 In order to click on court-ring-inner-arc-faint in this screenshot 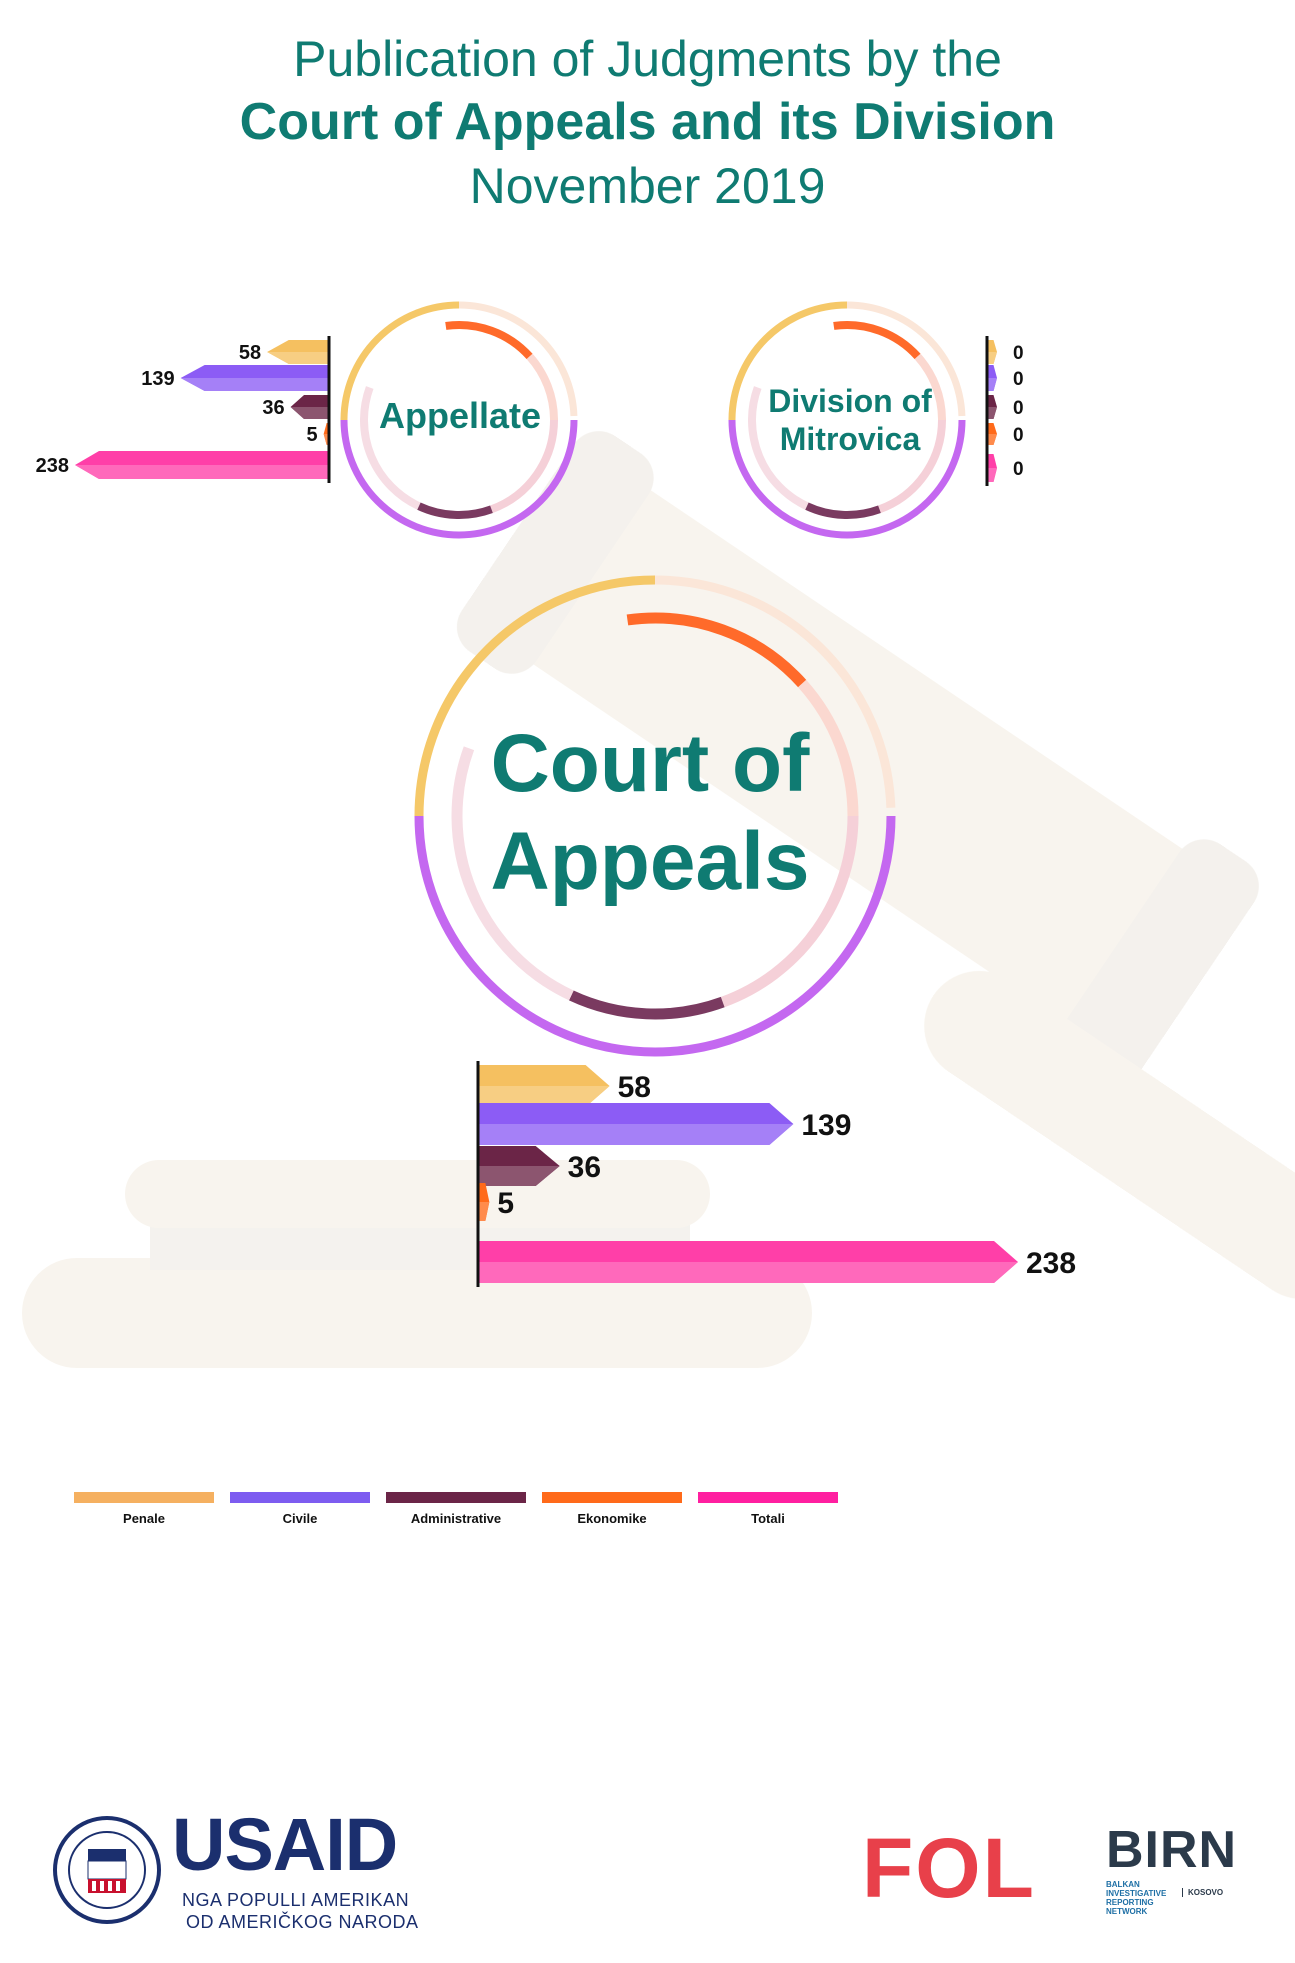, I will do `click(512, 873)`.